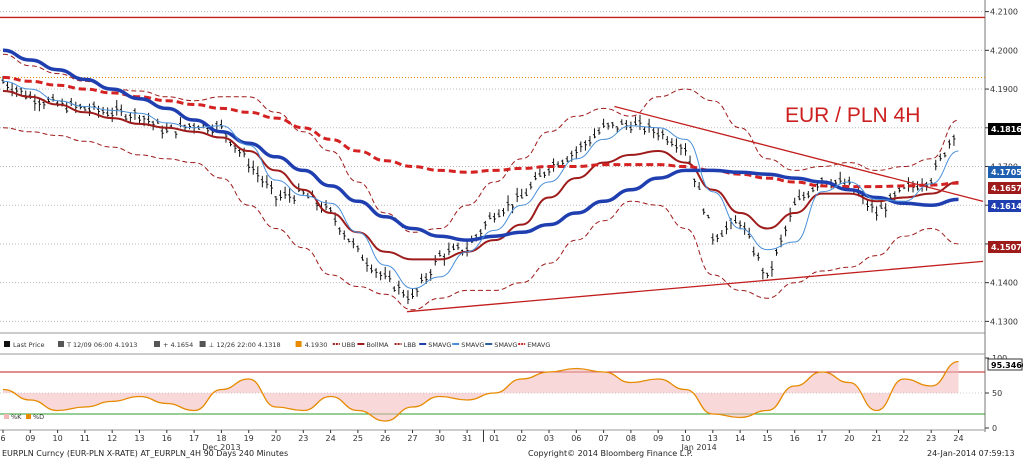 The width and height of the screenshot is (1023, 462). What do you see at coordinates (604, 438) in the screenshot?
I see `xtick-label: 07` at bounding box center [604, 438].